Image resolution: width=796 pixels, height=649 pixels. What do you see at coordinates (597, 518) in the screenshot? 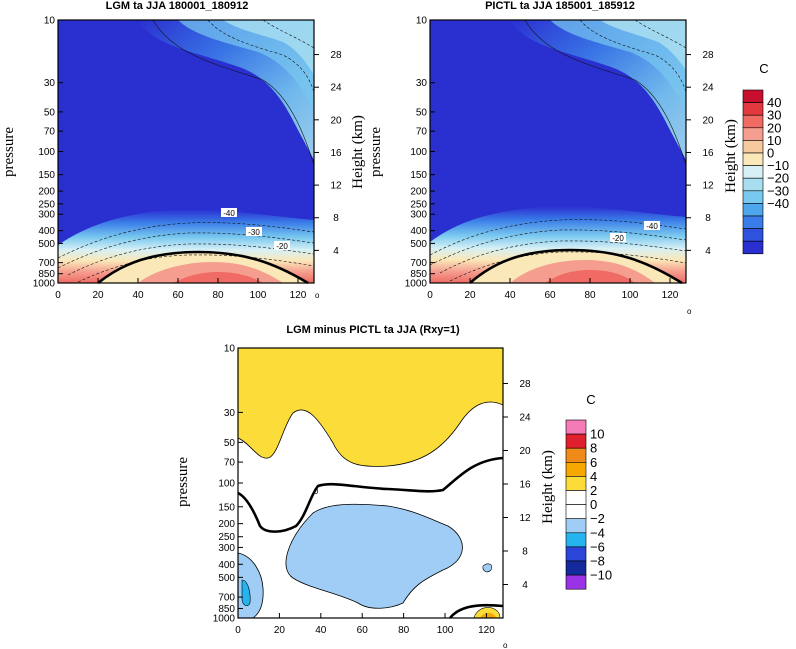
I see `colorbar-label-bottom-6: −2` at bounding box center [597, 518].